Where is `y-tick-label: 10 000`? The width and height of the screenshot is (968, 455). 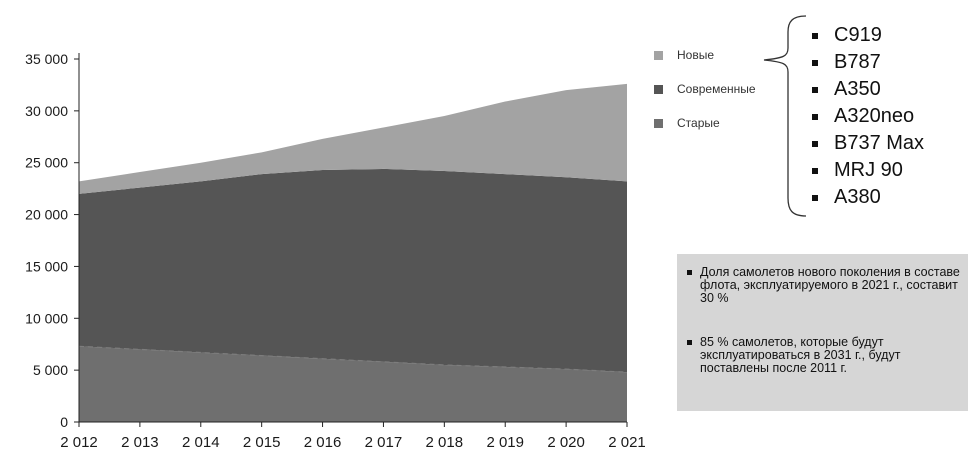 y-tick-label: 10 000 is located at coordinates (46, 318).